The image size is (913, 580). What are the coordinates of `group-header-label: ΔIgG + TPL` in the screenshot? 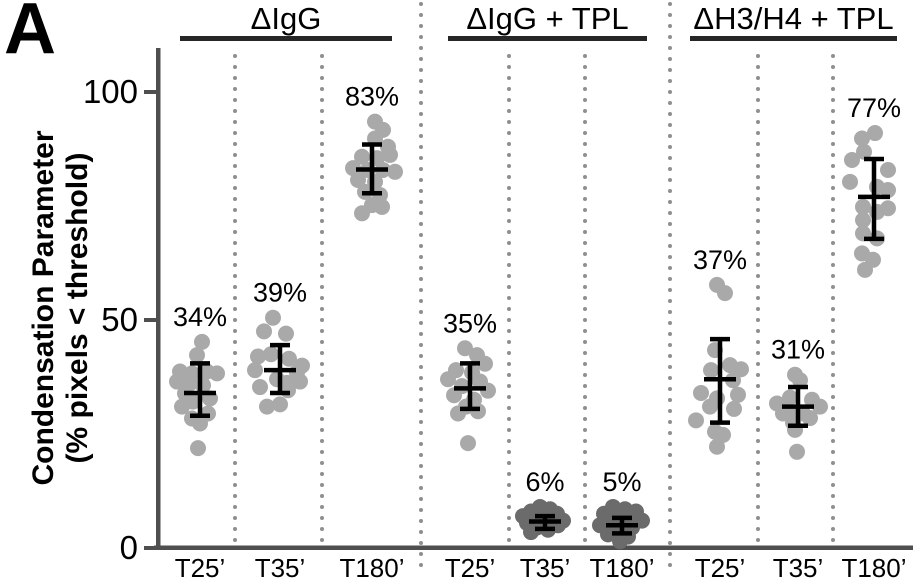 It's located at (547, 18).